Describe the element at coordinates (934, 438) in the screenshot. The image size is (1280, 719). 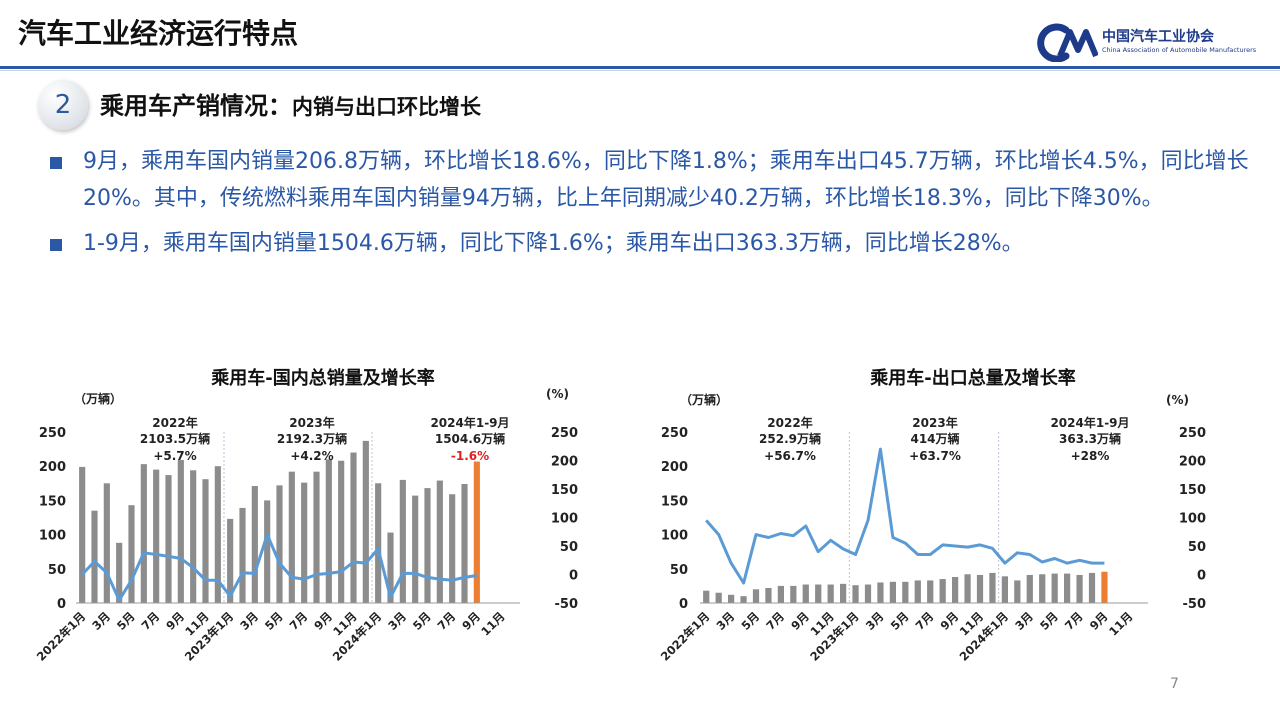
I see `annotation-total: 414万辆` at that location.